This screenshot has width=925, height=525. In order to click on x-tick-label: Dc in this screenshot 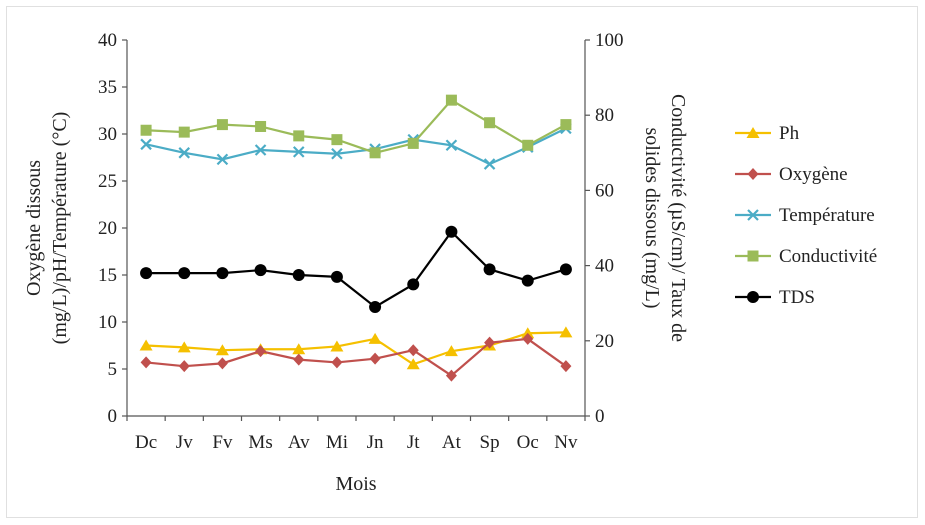, I will do `click(146, 442)`.